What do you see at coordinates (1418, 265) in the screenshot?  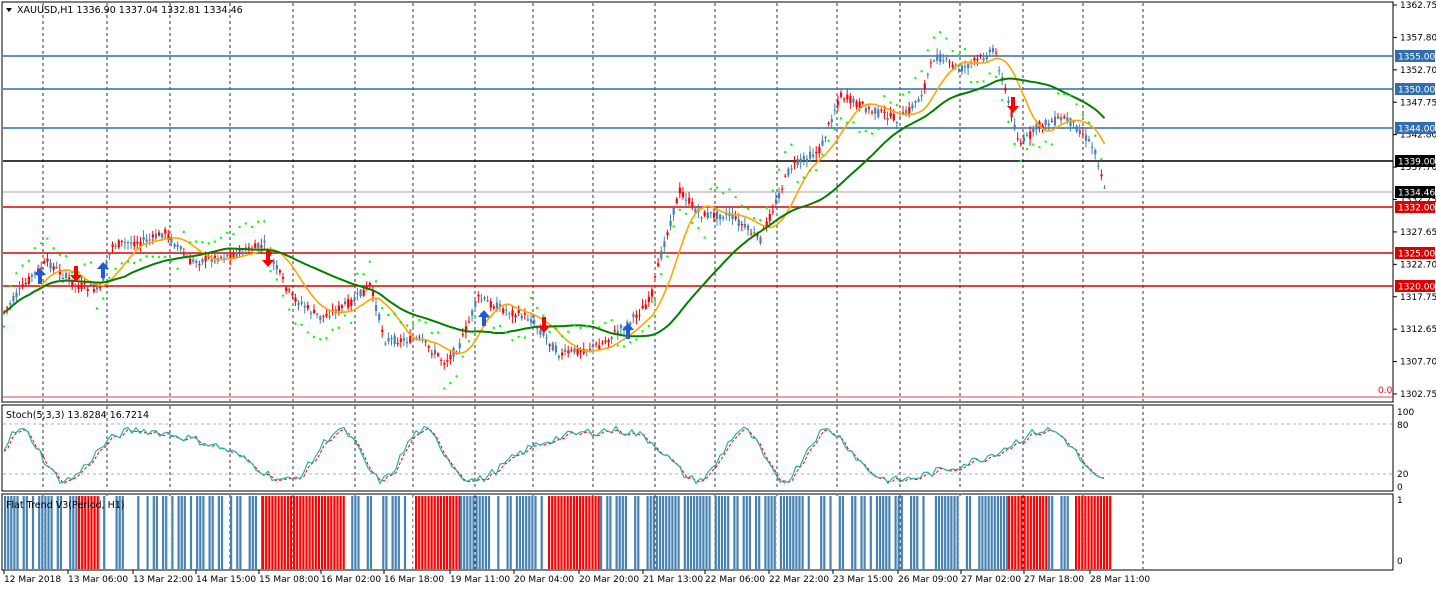 I see `price-axis-label: 1322.70` at bounding box center [1418, 265].